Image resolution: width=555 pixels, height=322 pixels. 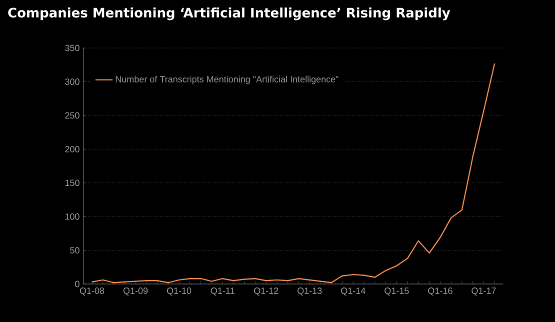 What do you see at coordinates (229, 14) in the screenshot?
I see `chart-title: Companies Mentioning ‘Artificial Intelligence’ Rising Rapidly` at bounding box center [229, 14].